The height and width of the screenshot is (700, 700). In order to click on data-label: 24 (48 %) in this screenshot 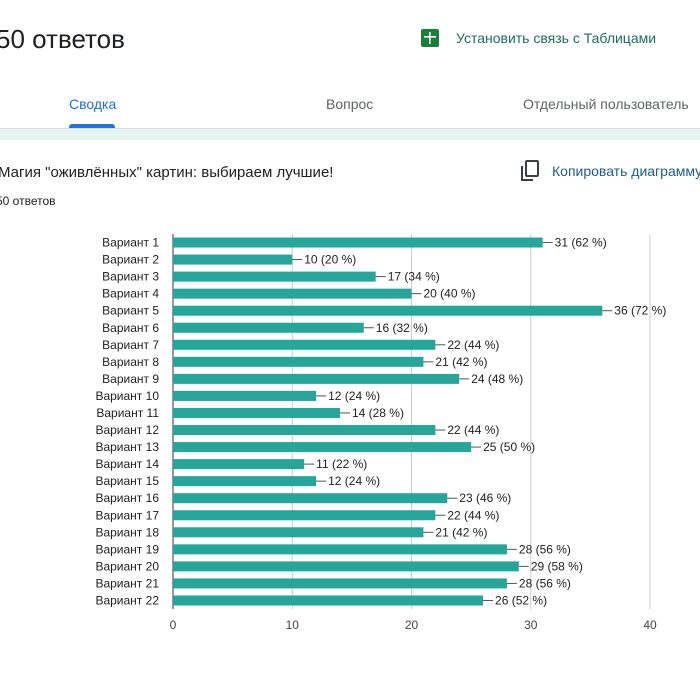, I will do `click(497, 379)`.